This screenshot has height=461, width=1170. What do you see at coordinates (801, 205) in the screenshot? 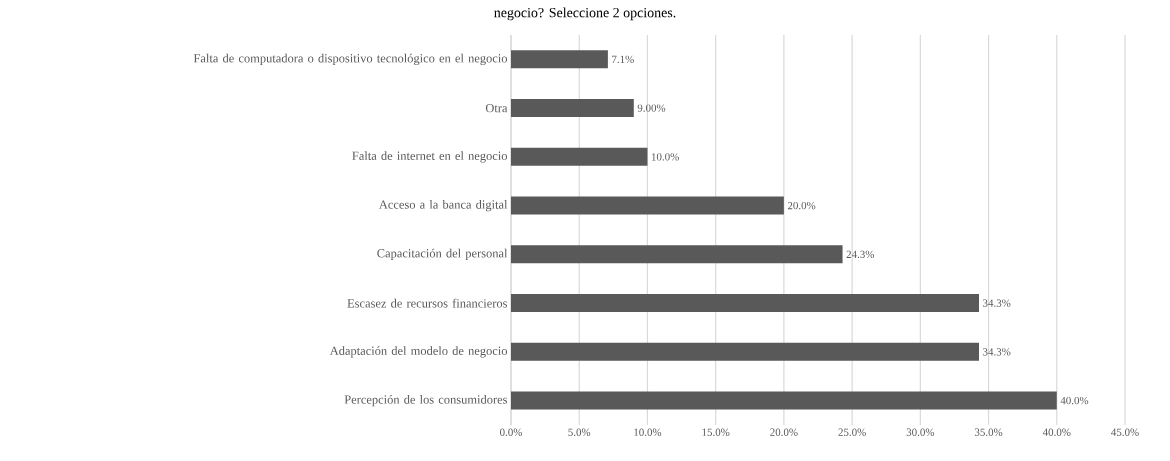
I see `data-label: 20.0%` at bounding box center [801, 205].